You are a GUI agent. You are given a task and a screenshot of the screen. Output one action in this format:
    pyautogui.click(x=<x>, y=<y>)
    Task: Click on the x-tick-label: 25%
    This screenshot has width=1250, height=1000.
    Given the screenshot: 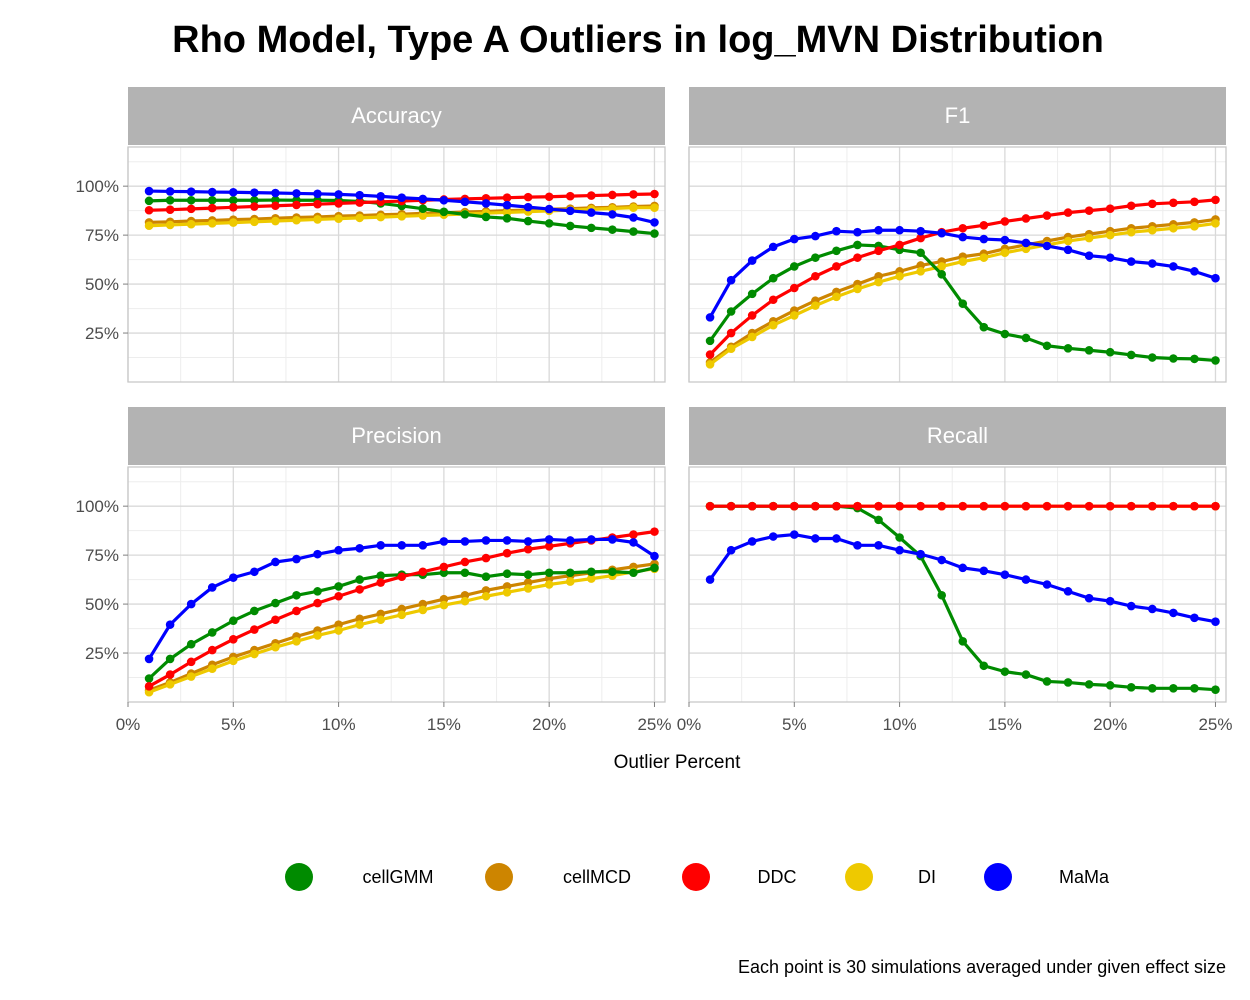 What is the action you would take?
    pyautogui.click(x=654, y=724)
    